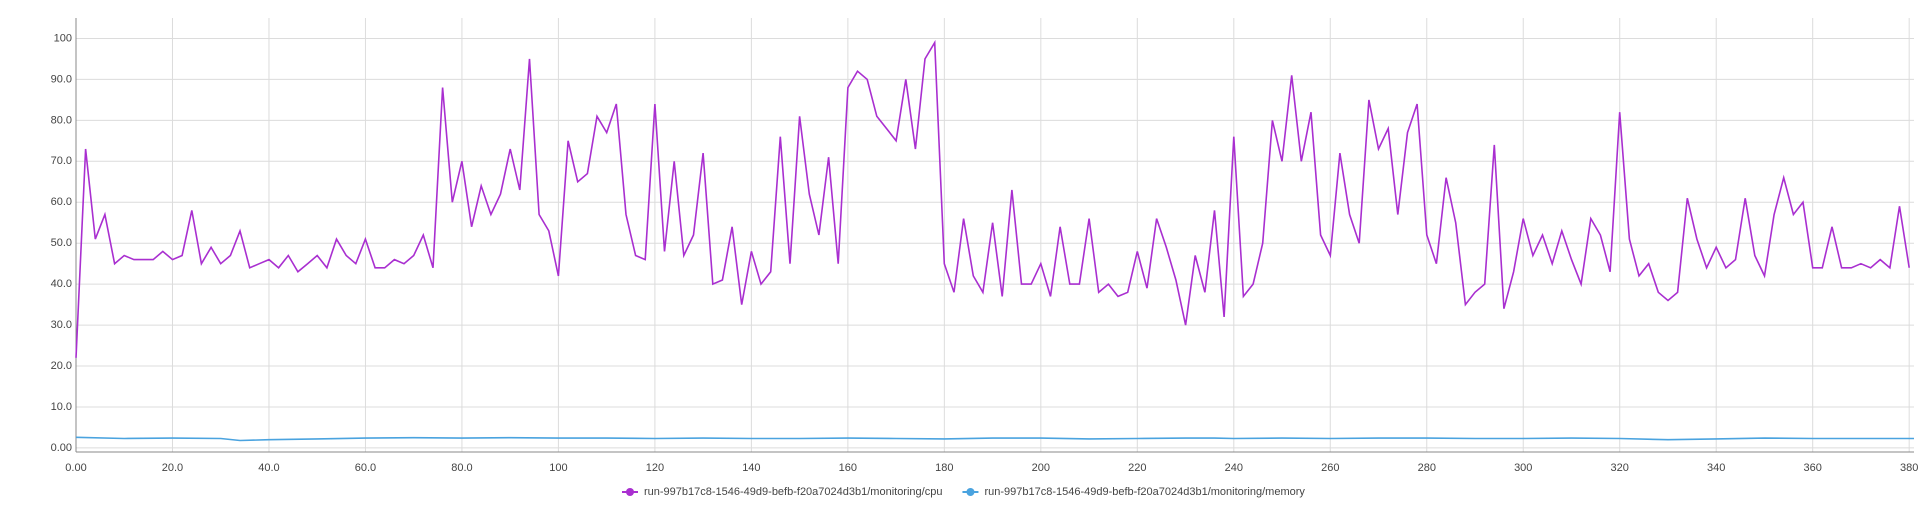 The height and width of the screenshot is (511, 1920). I want to click on x-tick-label: 20.0, so click(172, 468).